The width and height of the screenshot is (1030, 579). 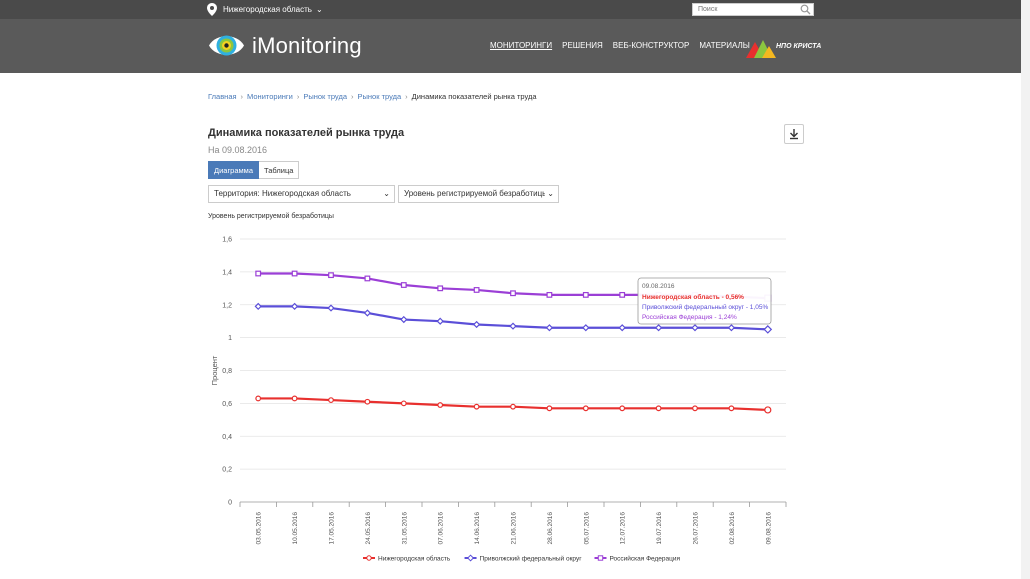 I want to click on tooltip-line: Российская Федерация - 1,24%, so click(x=689, y=317).